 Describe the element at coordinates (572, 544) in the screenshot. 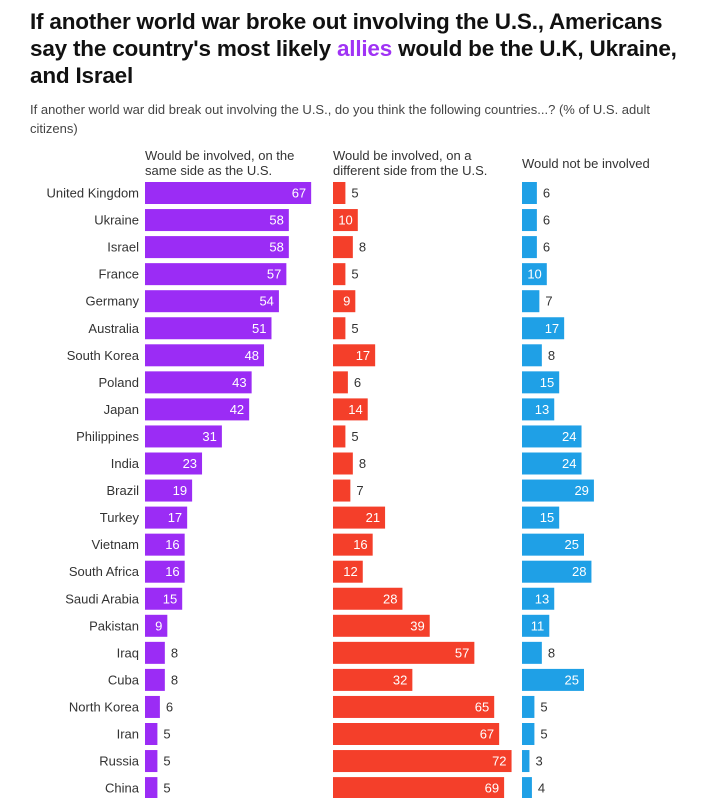

I see `data-label: 25` at that location.